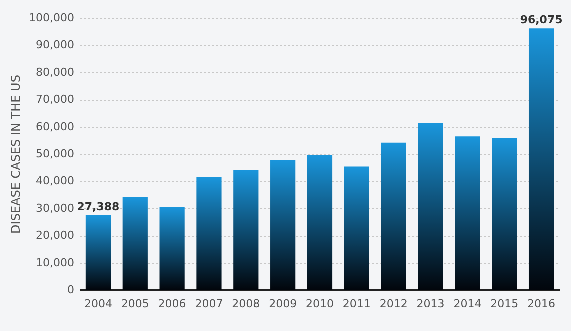 The height and width of the screenshot is (331, 571). What do you see at coordinates (55, 208) in the screenshot?
I see `y-tick-label: 30,000` at bounding box center [55, 208].